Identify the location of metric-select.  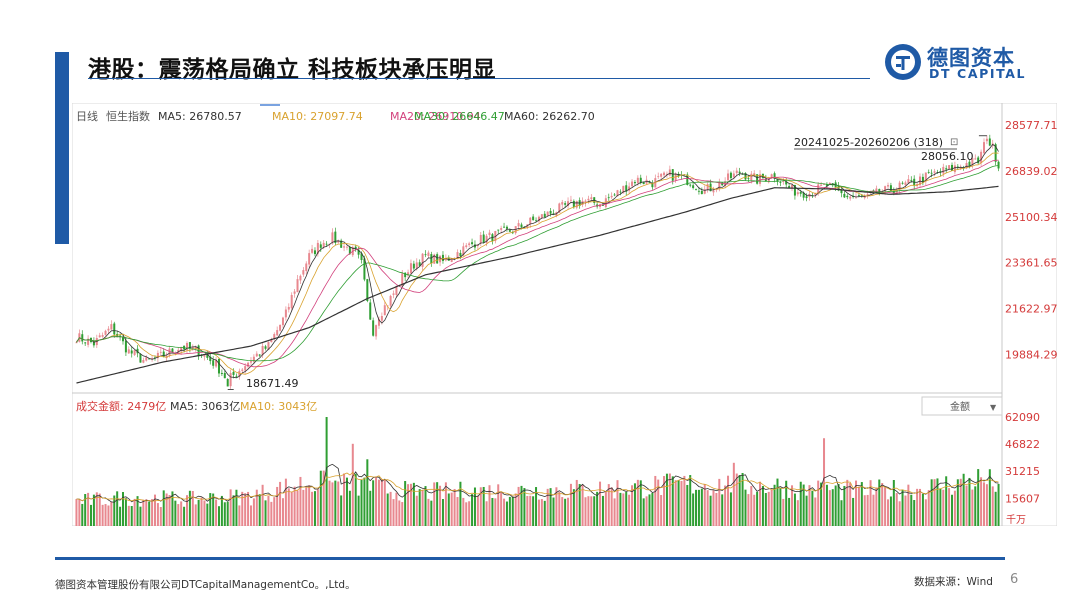
(962, 406).